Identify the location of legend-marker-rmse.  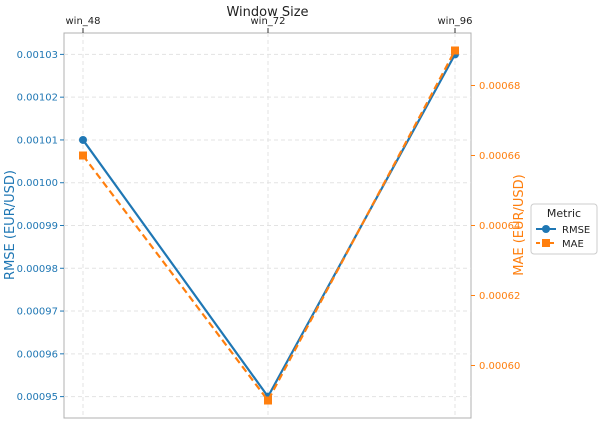
(546, 229).